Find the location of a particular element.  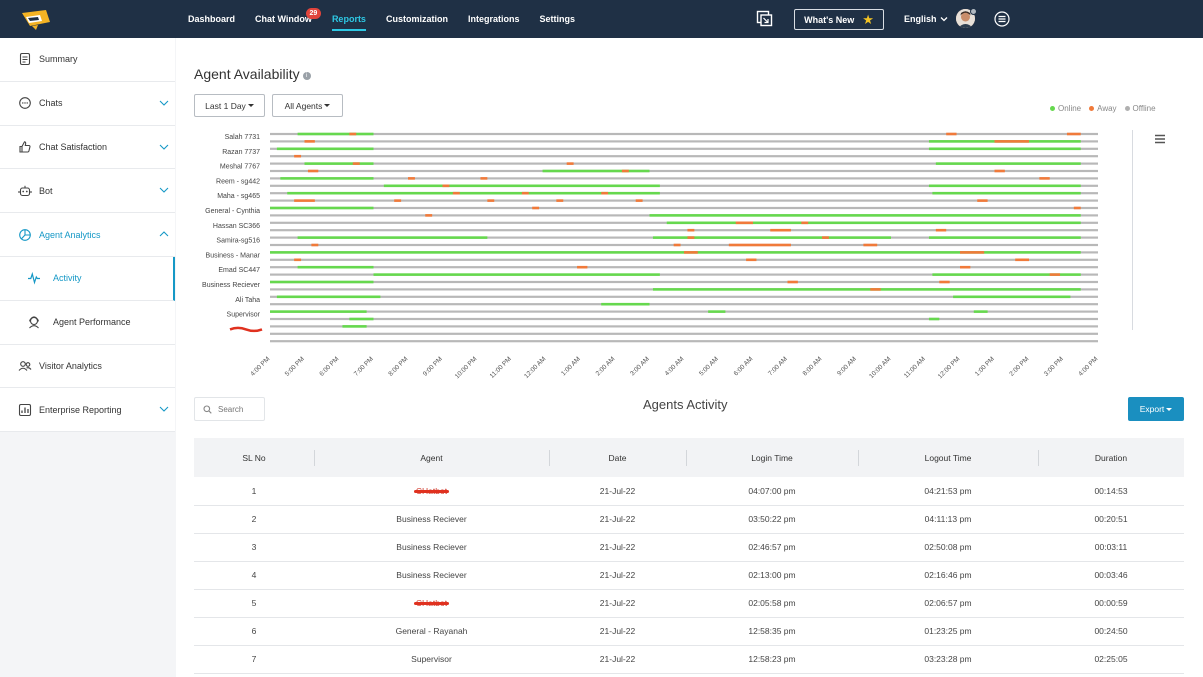

logo-icon is located at coordinates (36, 20).